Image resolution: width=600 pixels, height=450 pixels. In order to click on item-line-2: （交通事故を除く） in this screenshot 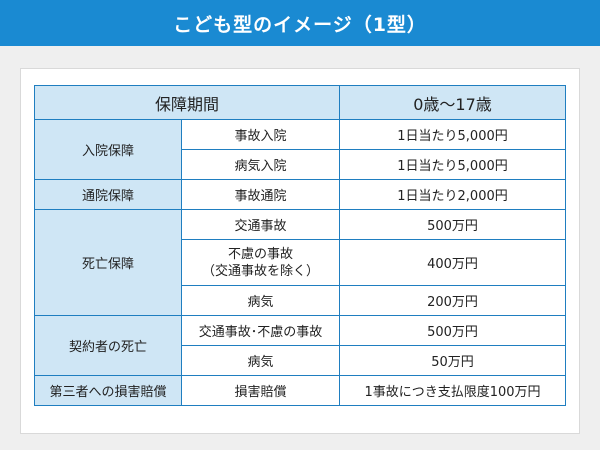, I will do `click(260, 271)`.